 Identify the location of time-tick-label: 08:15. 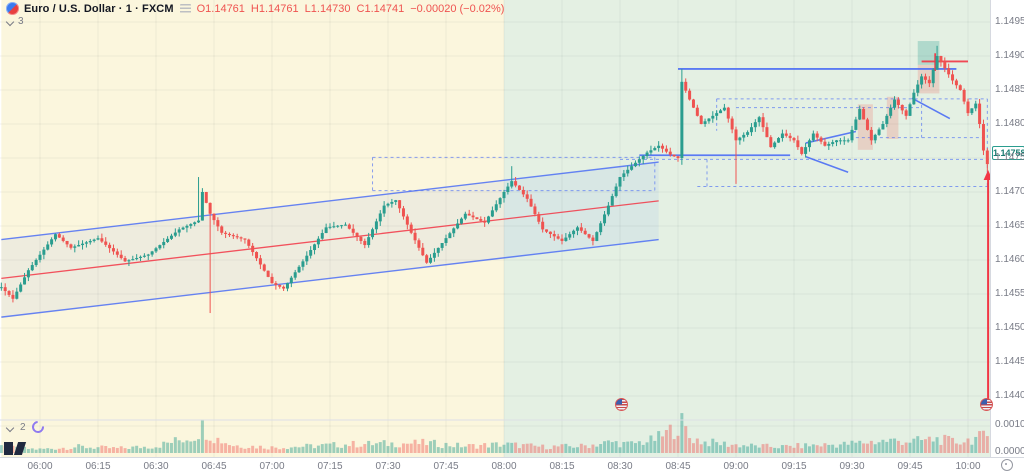
(562, 466).